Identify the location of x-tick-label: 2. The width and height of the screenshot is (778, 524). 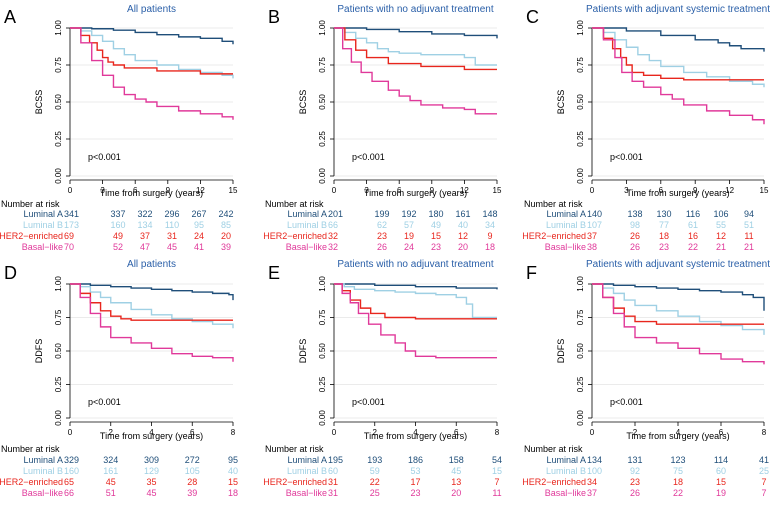
(375, 432).